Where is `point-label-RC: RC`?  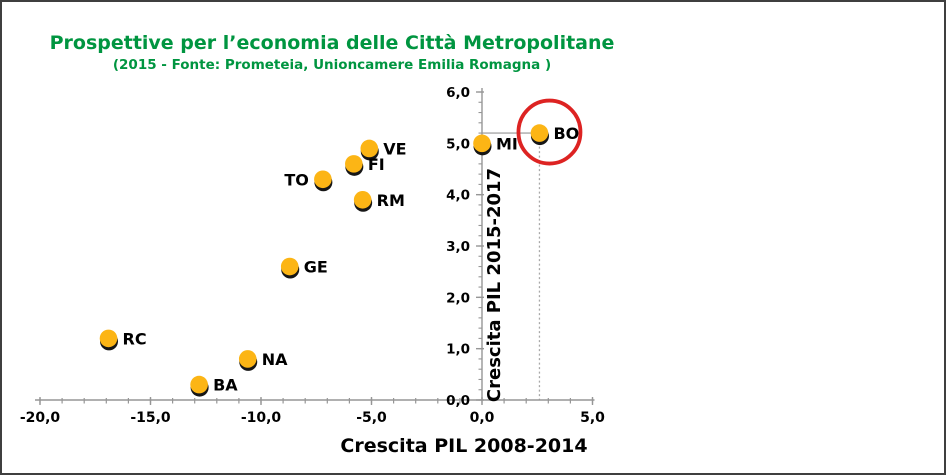 point-label-RC: RC is located at coordinates (135, 338).